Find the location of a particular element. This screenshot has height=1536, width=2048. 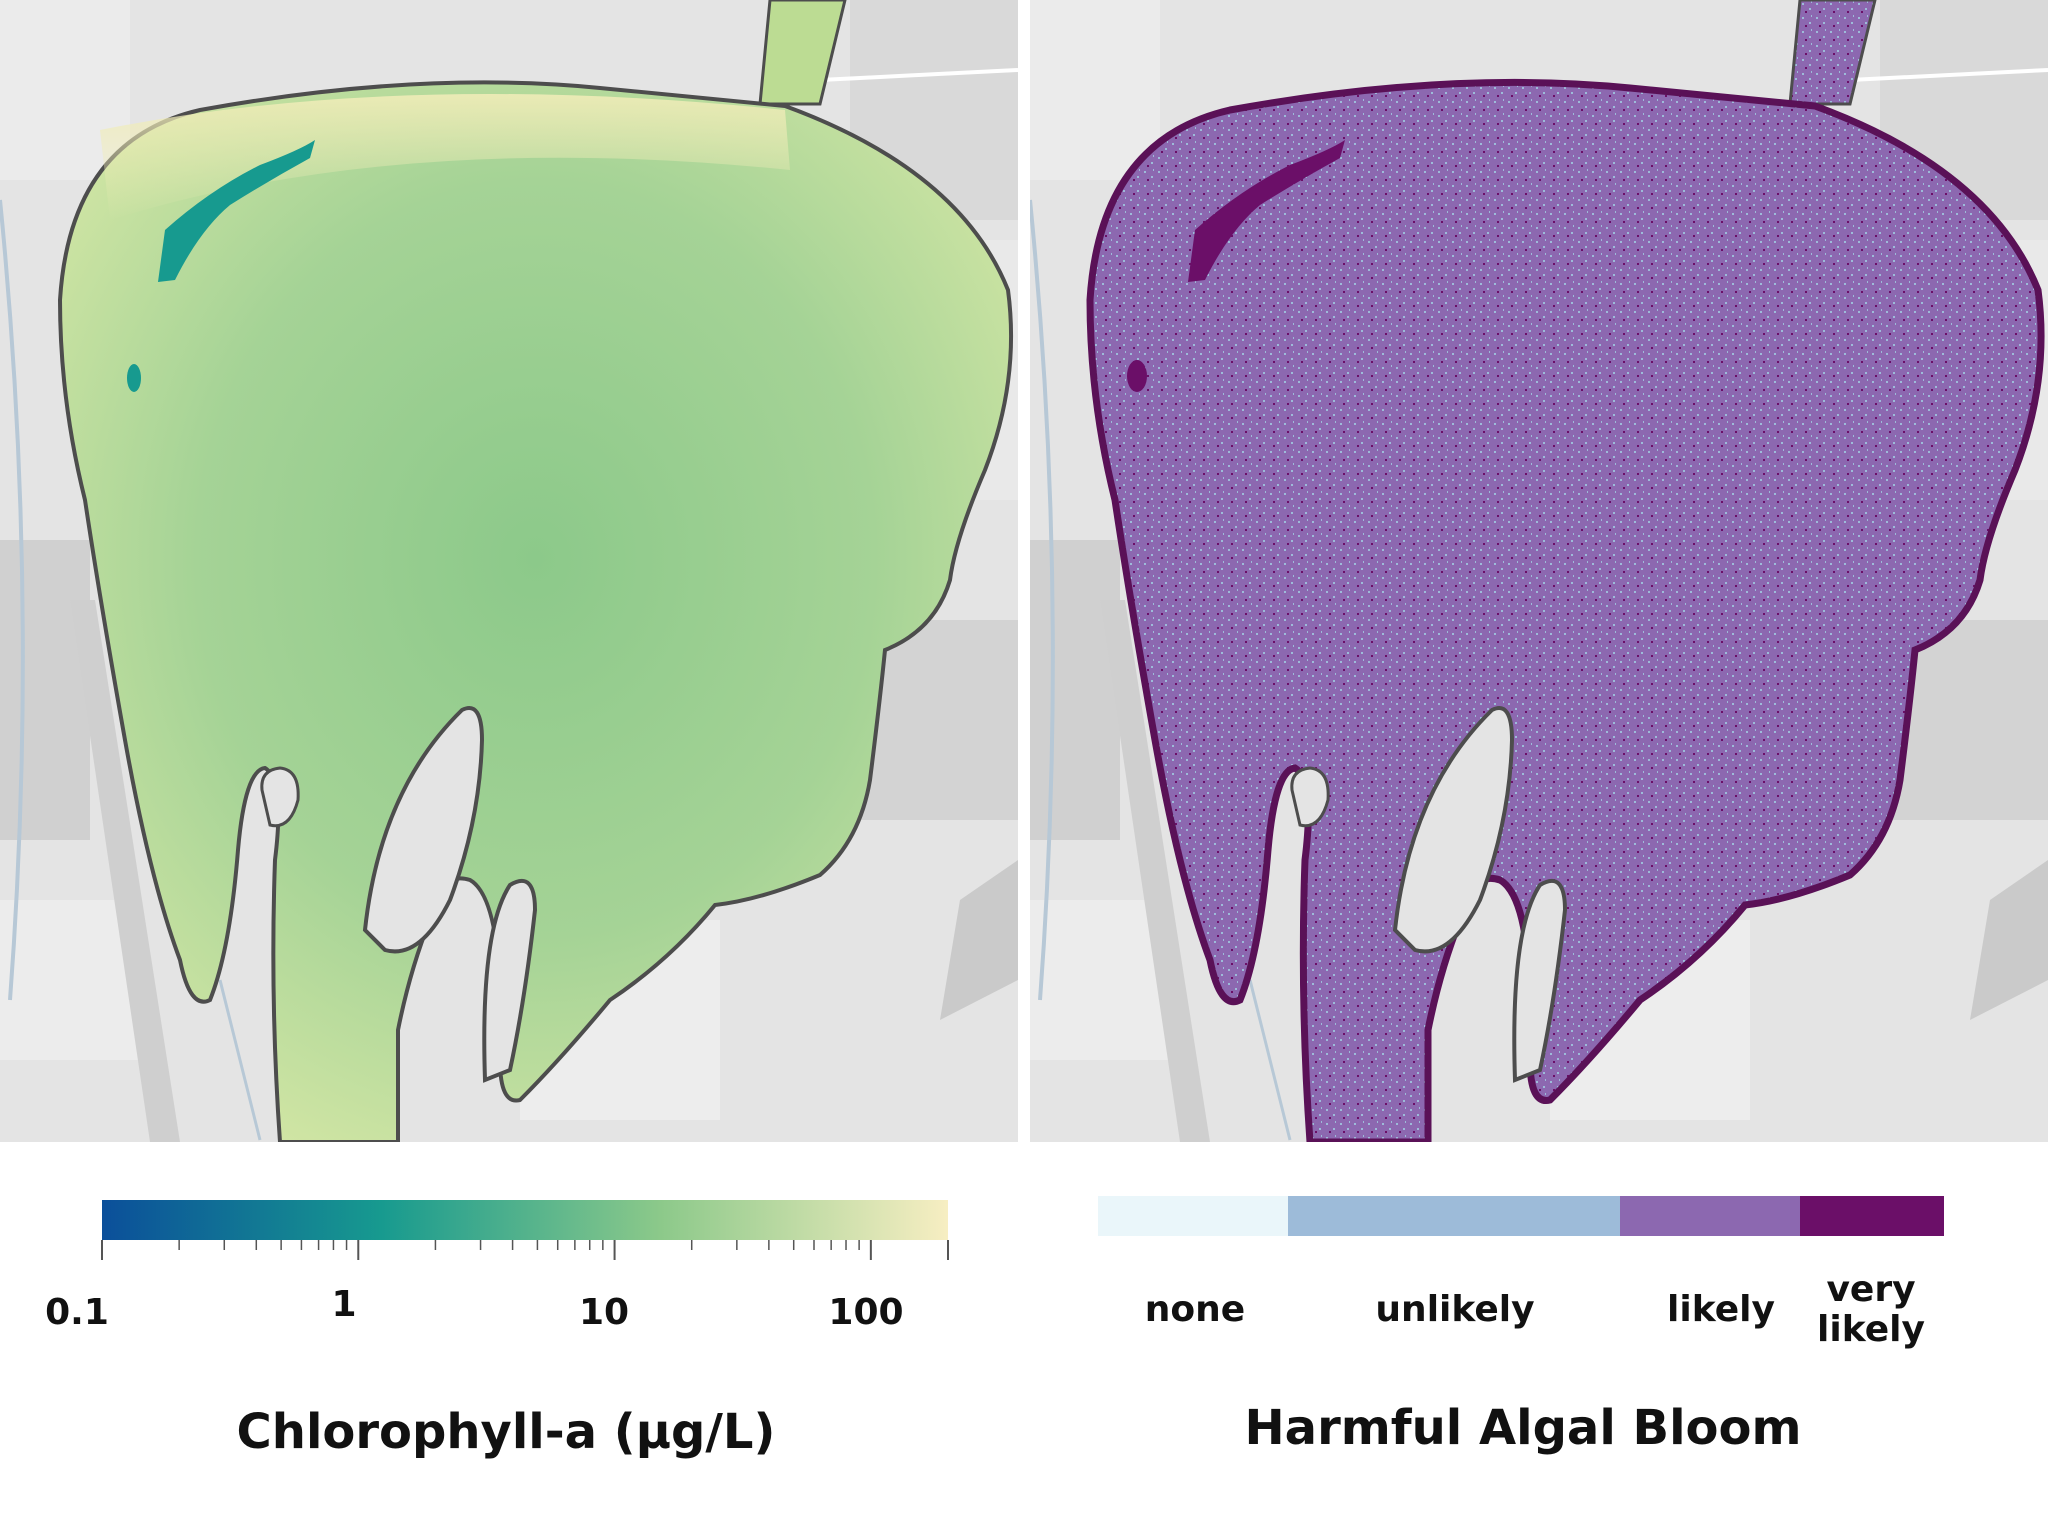

colorbar-ticks is located at coordinates (525, 1250).